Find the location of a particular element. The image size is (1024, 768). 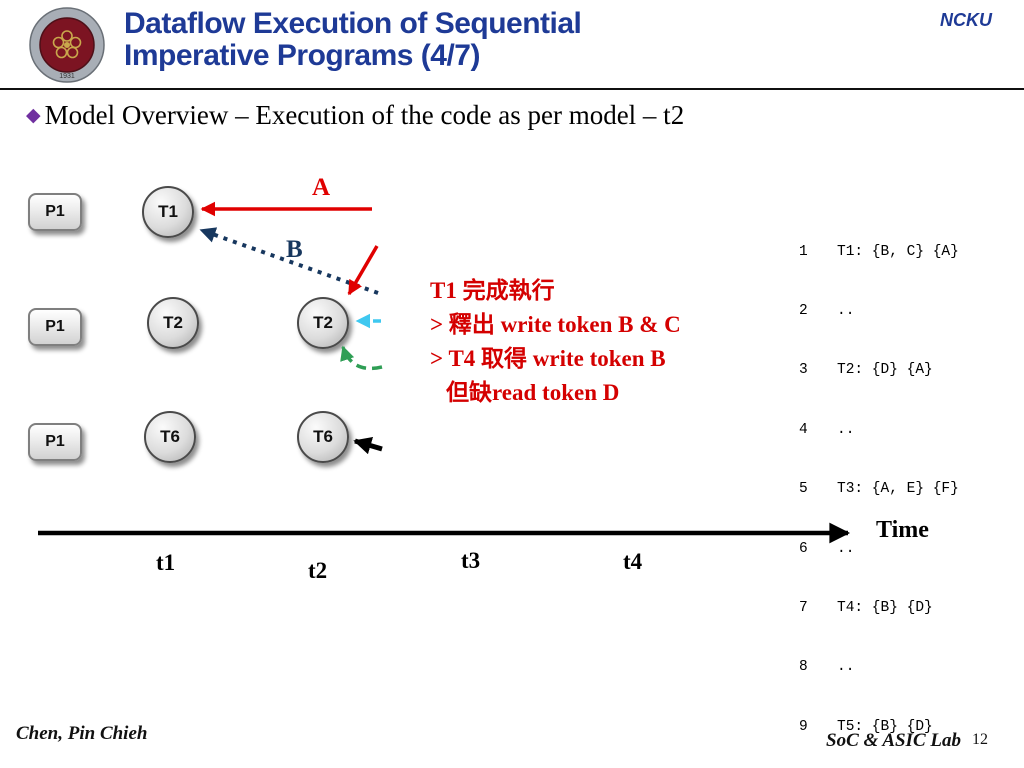

task-node-t6-right: T6 is located at coordinates (323, 437).